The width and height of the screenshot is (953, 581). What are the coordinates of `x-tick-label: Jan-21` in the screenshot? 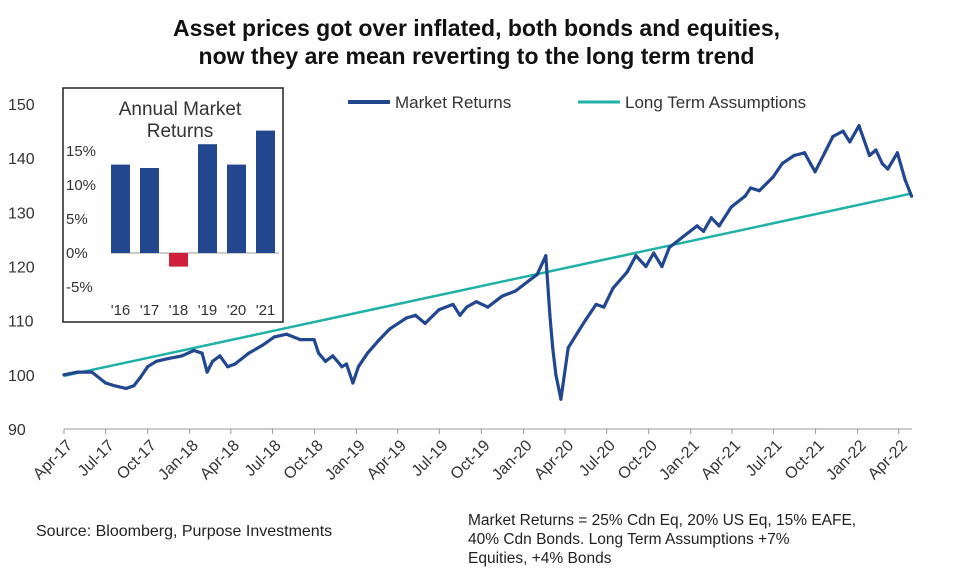 It's located at (679, 460).